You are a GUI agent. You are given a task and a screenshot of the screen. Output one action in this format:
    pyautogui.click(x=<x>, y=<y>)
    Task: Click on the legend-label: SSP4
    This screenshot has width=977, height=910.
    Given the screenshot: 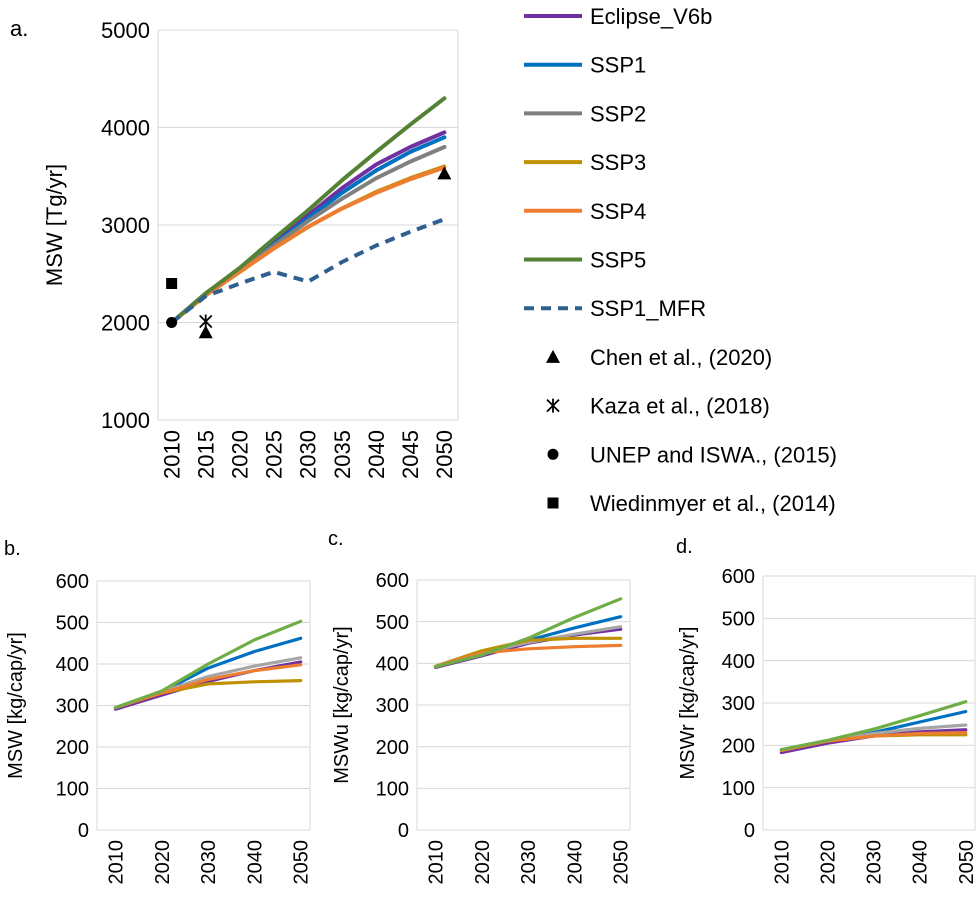 What is the action you would take?
    pyautogui.click(x=618, y=211)
    